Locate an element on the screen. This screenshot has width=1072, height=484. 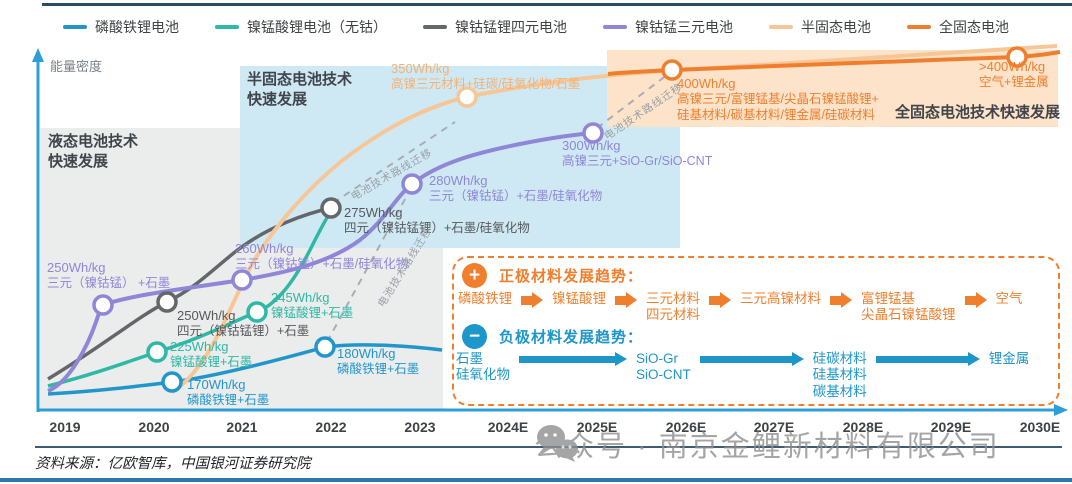
x-tick: 2025E is located at coordinates (597, 427).